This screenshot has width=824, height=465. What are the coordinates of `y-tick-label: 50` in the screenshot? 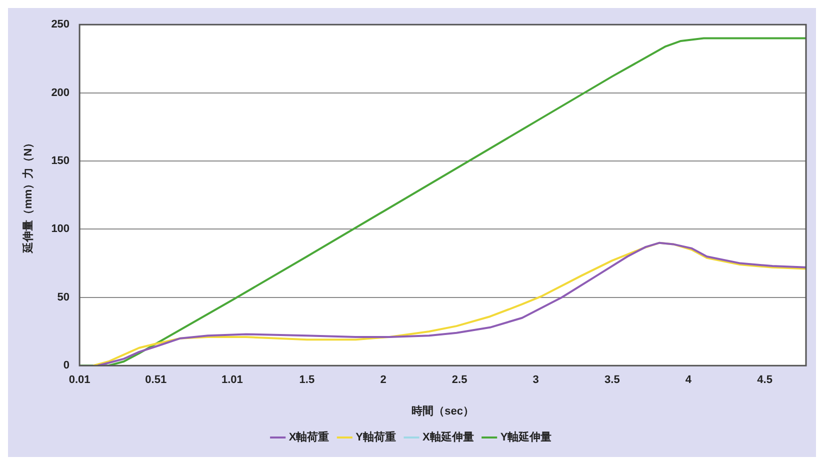 It's located at (63, 297).